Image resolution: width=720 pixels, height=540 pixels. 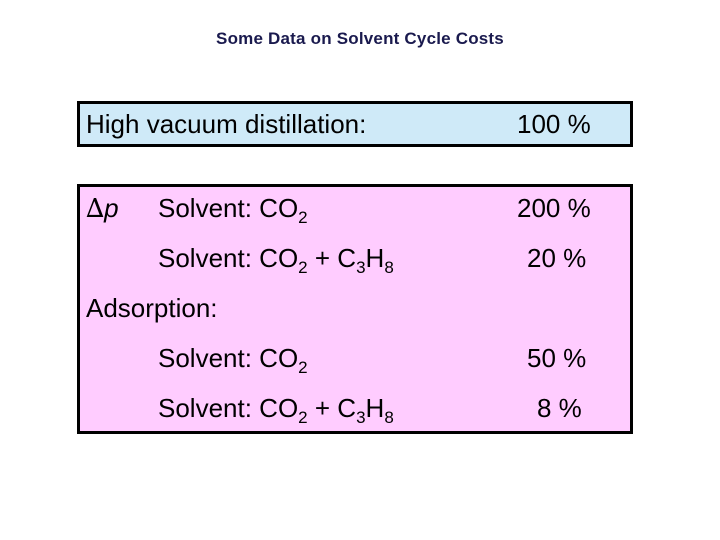 What do you see at coordinates (554, 124) in the screenshot?
I see `distillation-value: 100 %` at bounding box center [554, 124].